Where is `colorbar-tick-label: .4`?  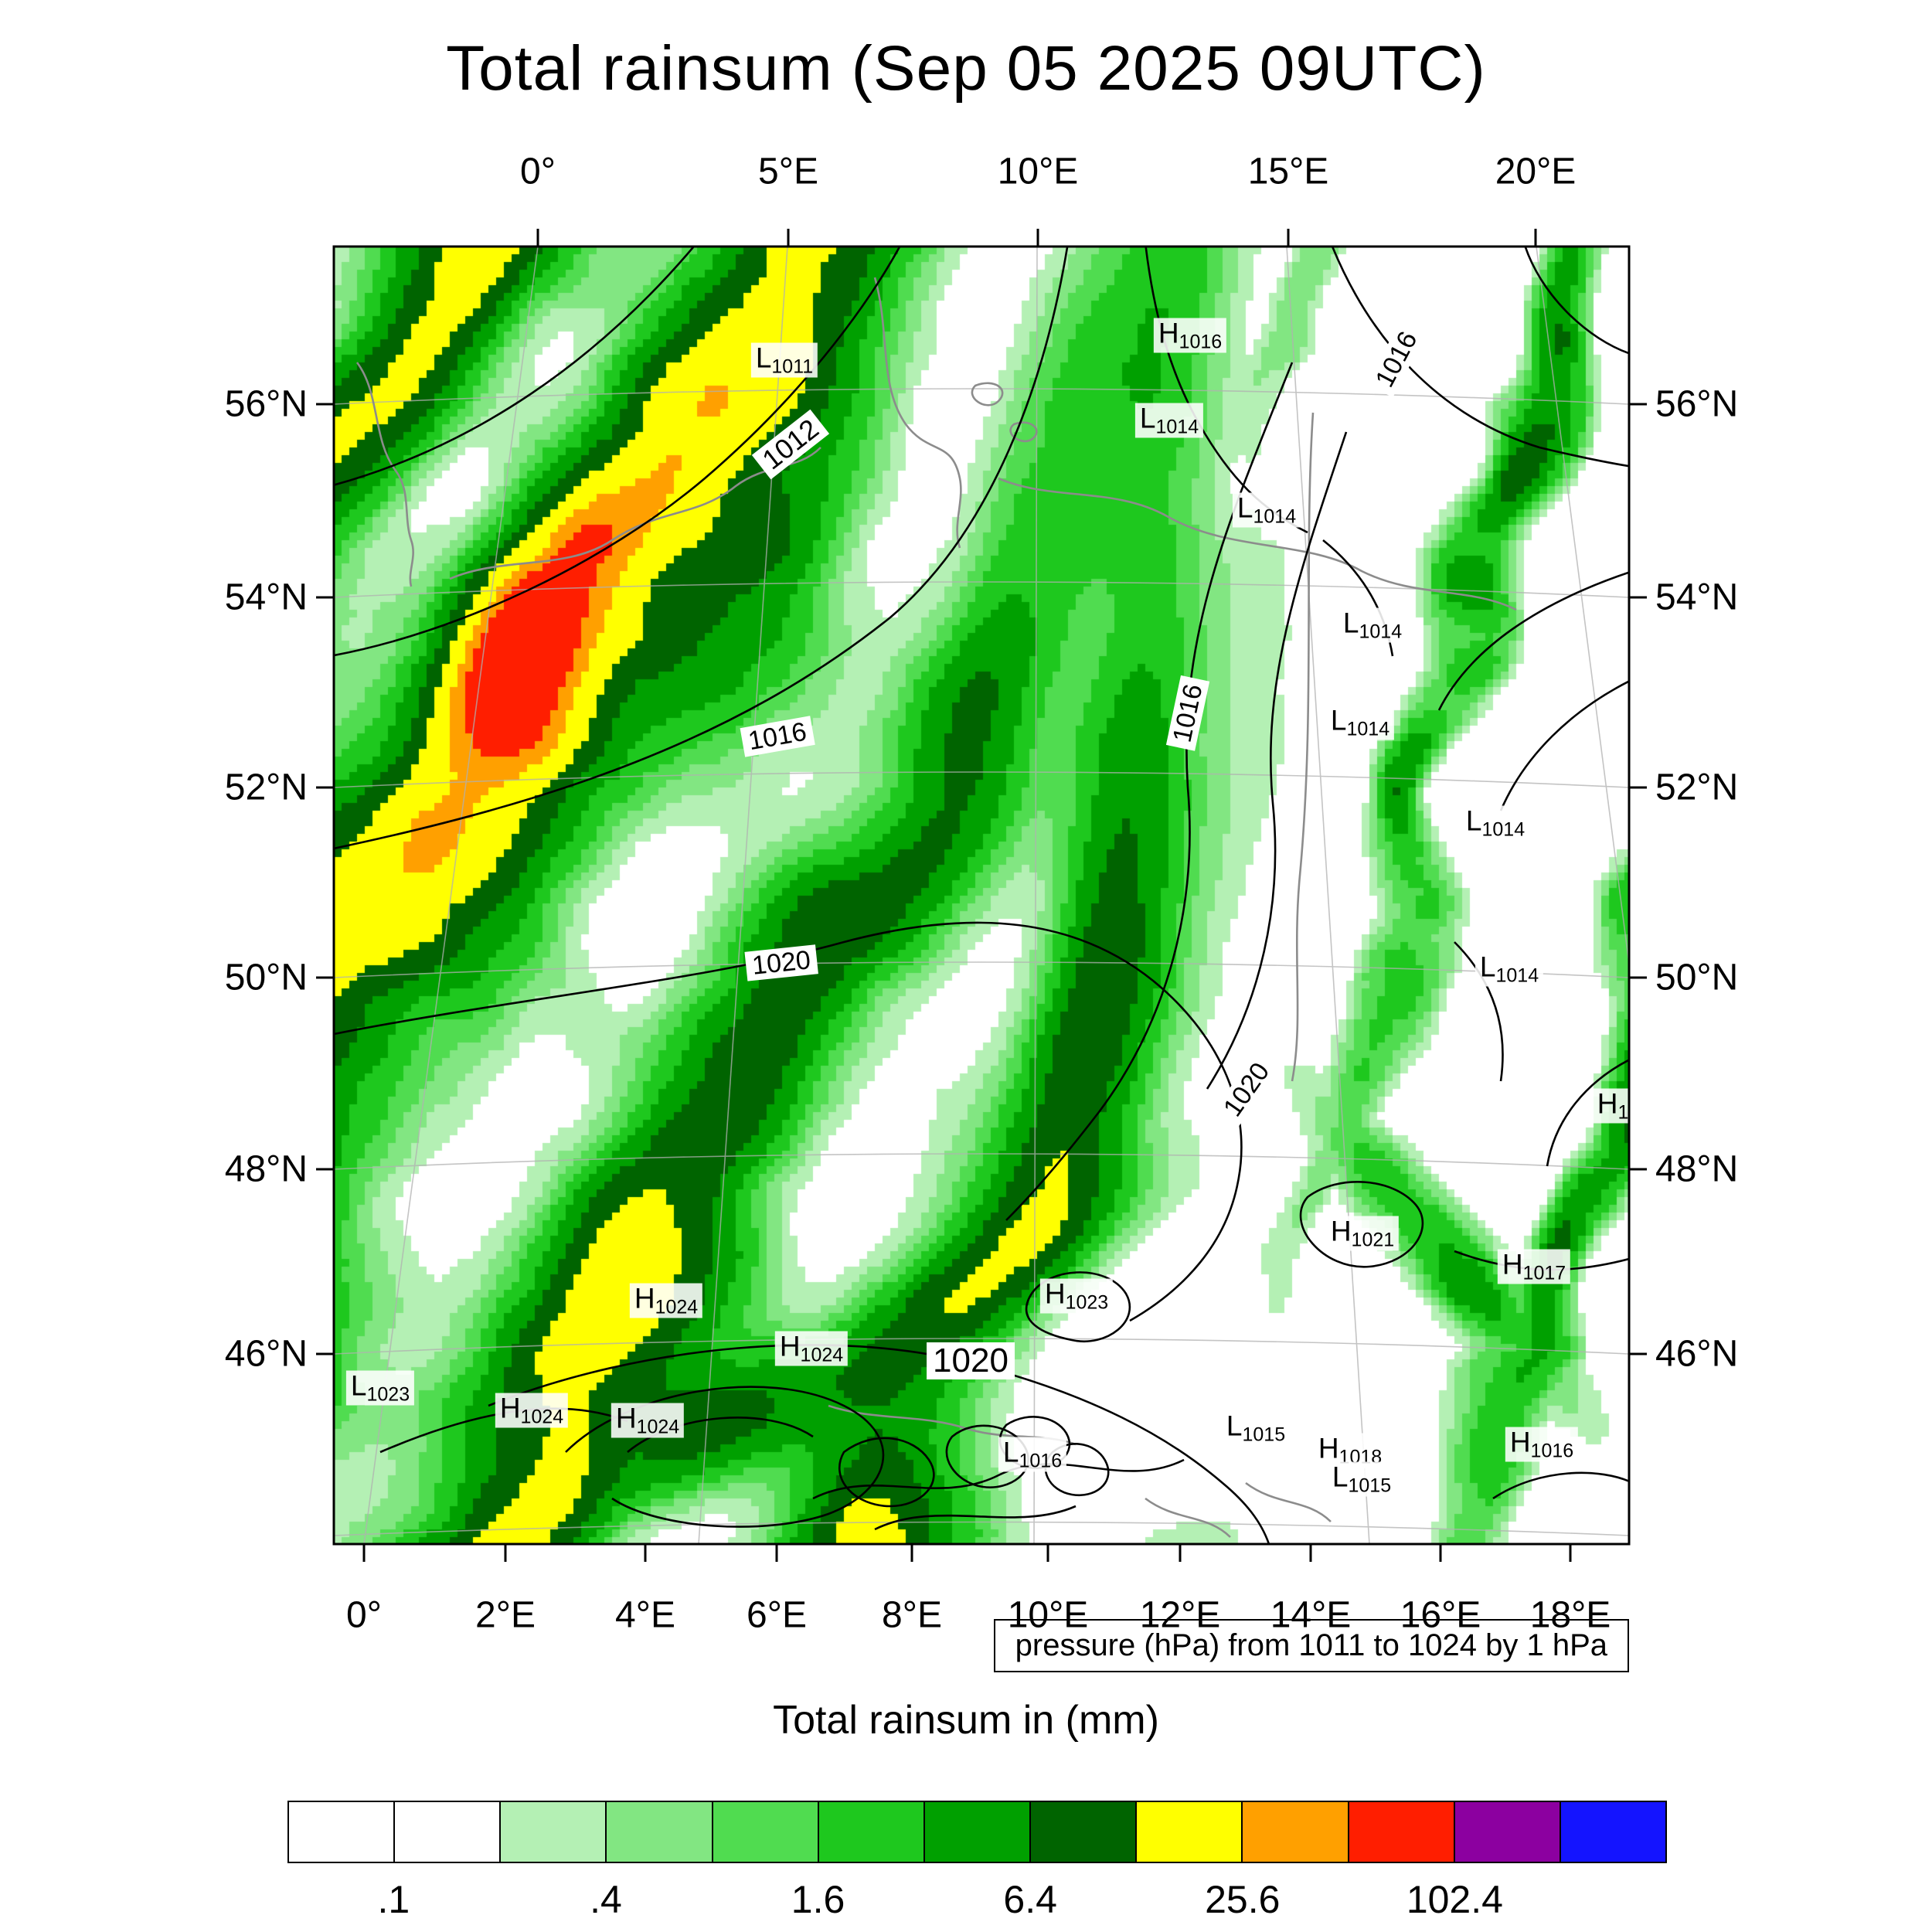 colorbar-tick-label: .4 is located at coordinates (606, 1899).